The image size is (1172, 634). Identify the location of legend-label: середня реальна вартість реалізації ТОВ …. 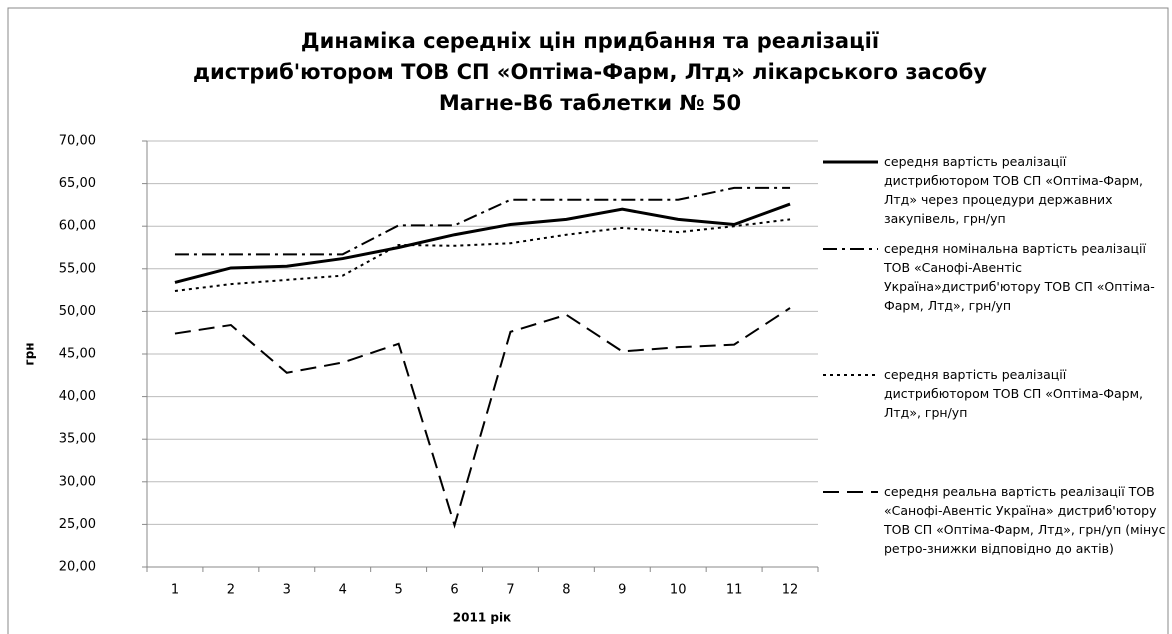
(1025, 520).